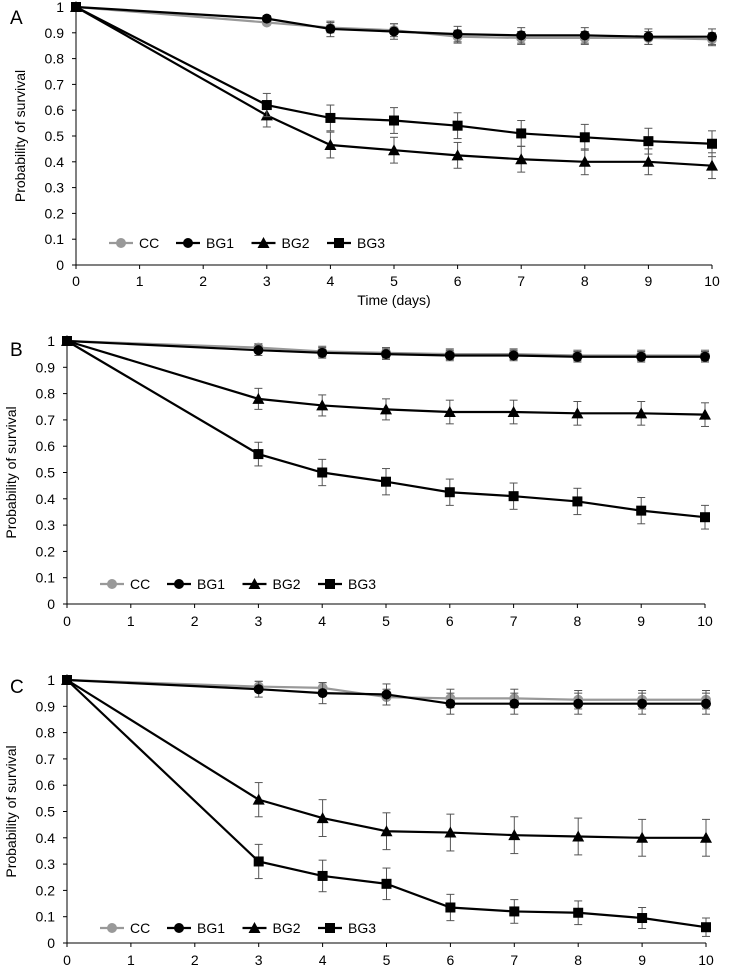 The image size is (733, 970). I want to click on legend: CC BG1 BG2 BG3, so click(238, 584).